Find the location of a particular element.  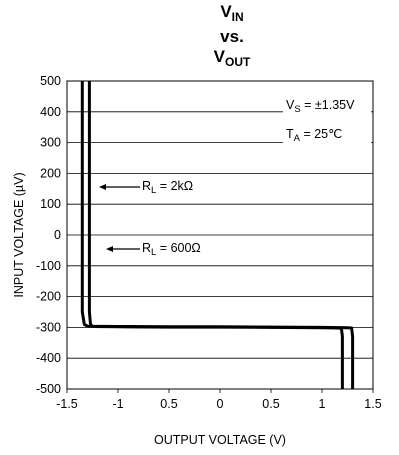

x-tick-label: 1 is located at coordinates (322, 404).